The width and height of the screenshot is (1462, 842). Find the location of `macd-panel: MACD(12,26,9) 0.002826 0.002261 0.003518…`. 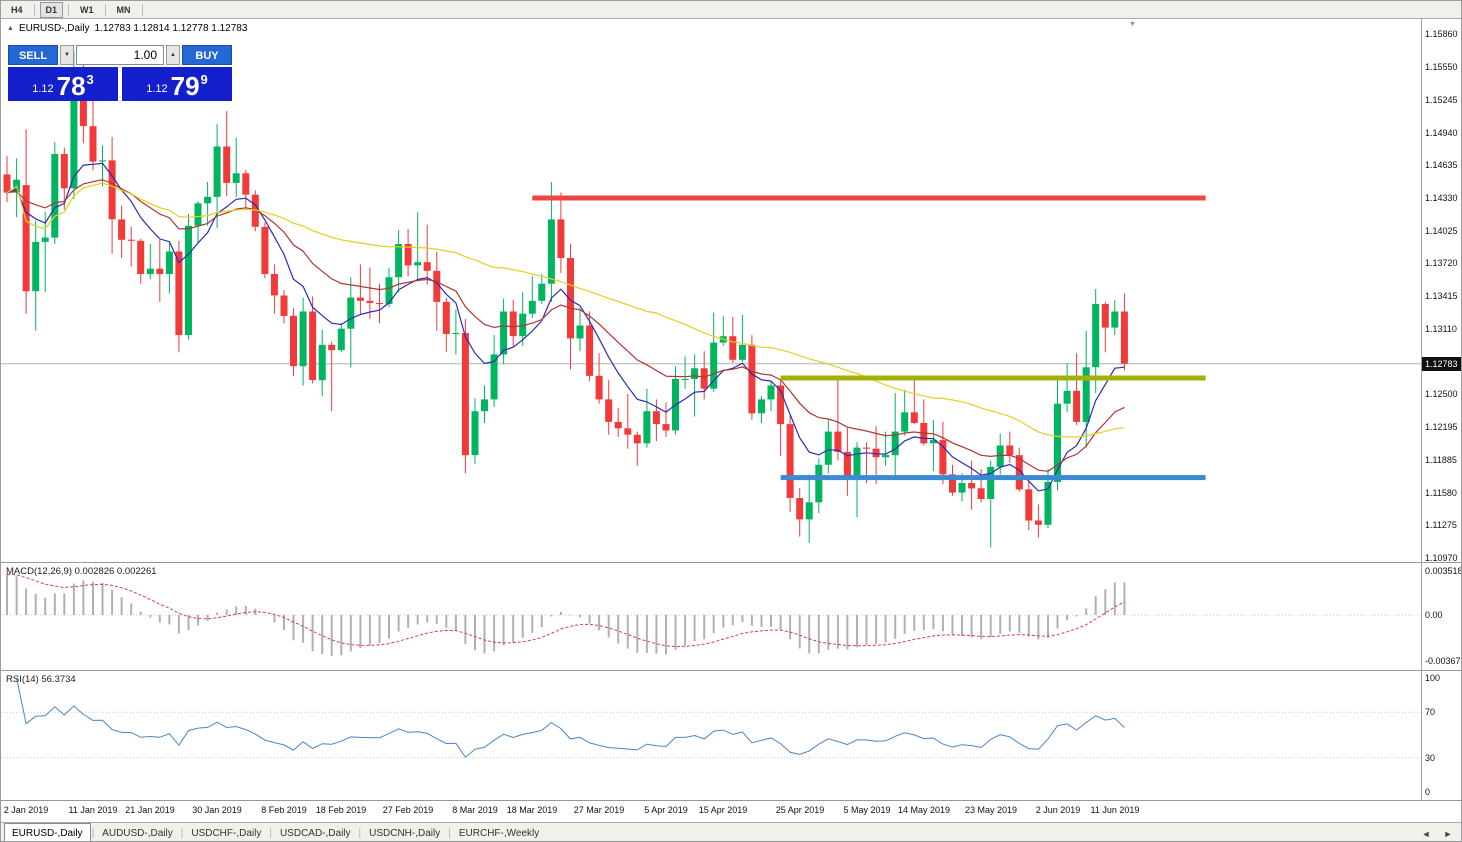

macd-panel: MACD(12,26,9) 0.002826 0.002261 0.003518… is located at coordinates (731, 616).